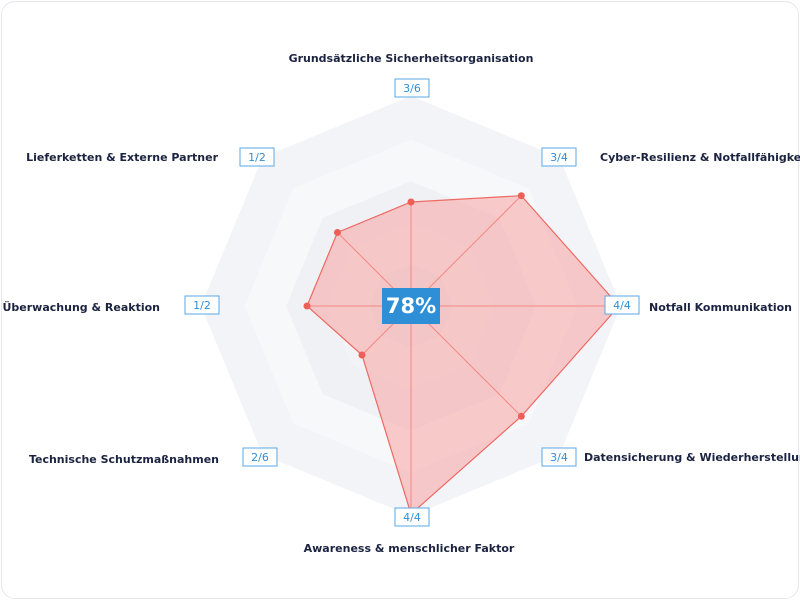 The height and width of the screenshot is (602, 800). What do you see at coordinates (409, 548) in the screenshot?
I see `axis-label: Awareness & menschlicher Faktor` at bounding box center [409, 548].